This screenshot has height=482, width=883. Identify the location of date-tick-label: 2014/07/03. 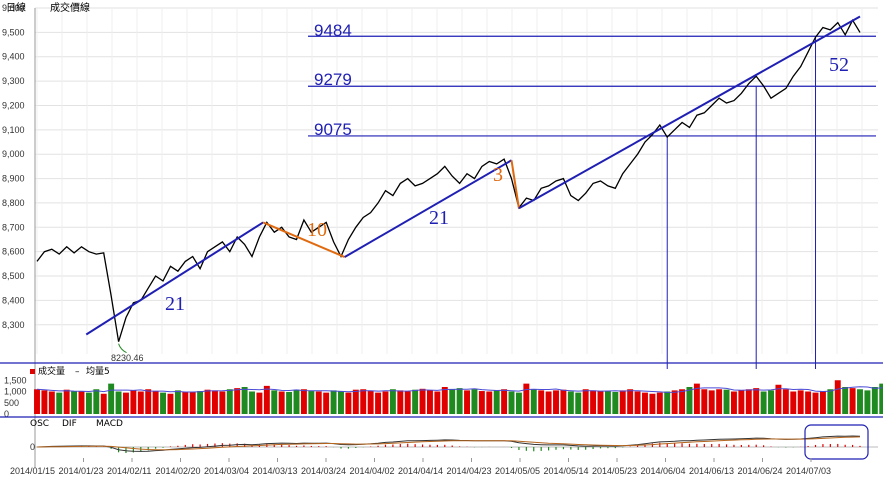
(808, 471).